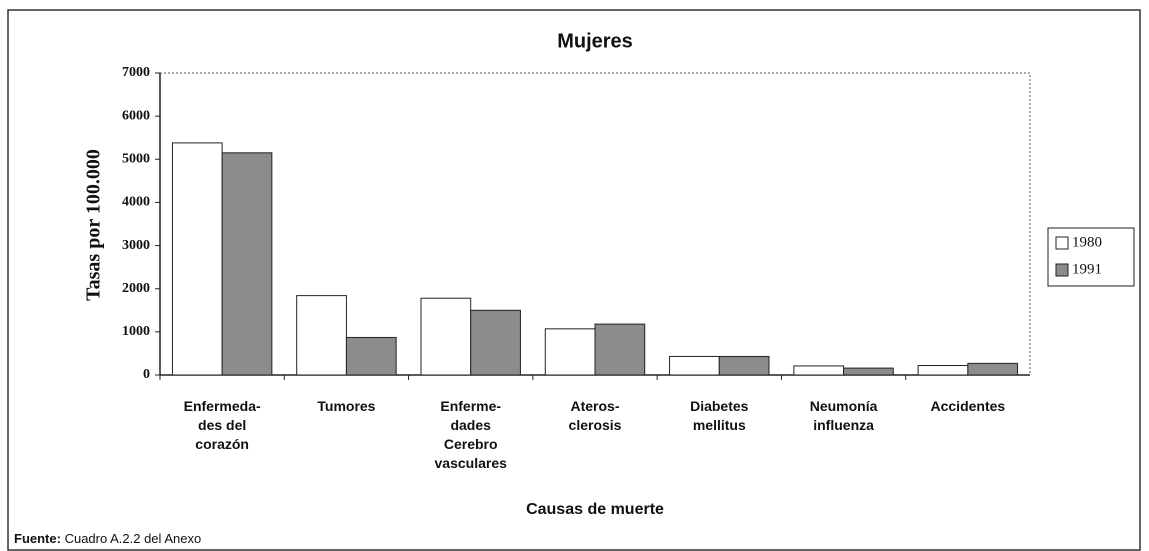  I want to click on y-axis-title: Tasas por 100.000, so click(94, 225).